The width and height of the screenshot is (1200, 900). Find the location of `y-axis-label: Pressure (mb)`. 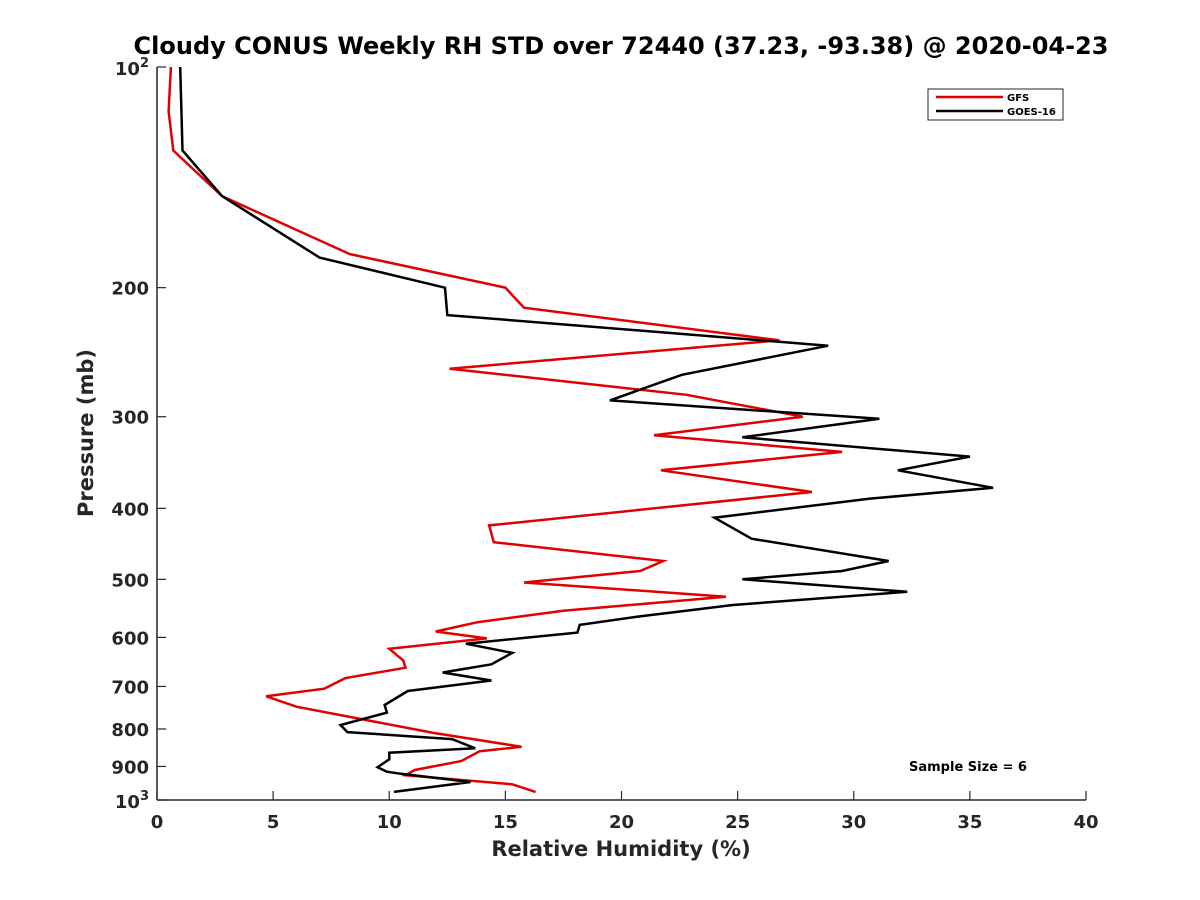

y-axis-label: Pressure (mb) is located at coordinates (86, 433).